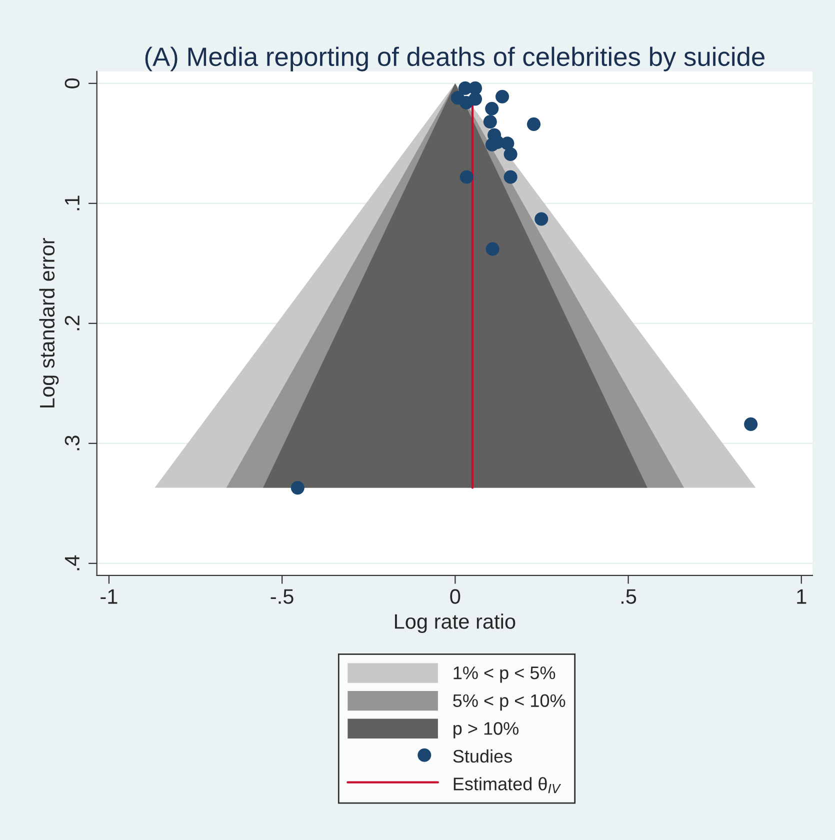 This screenshot has width=835, height=840. Describe the element at coordinates (72, 443) in the screenshot. I see `y-tick-label: .3` at that location.